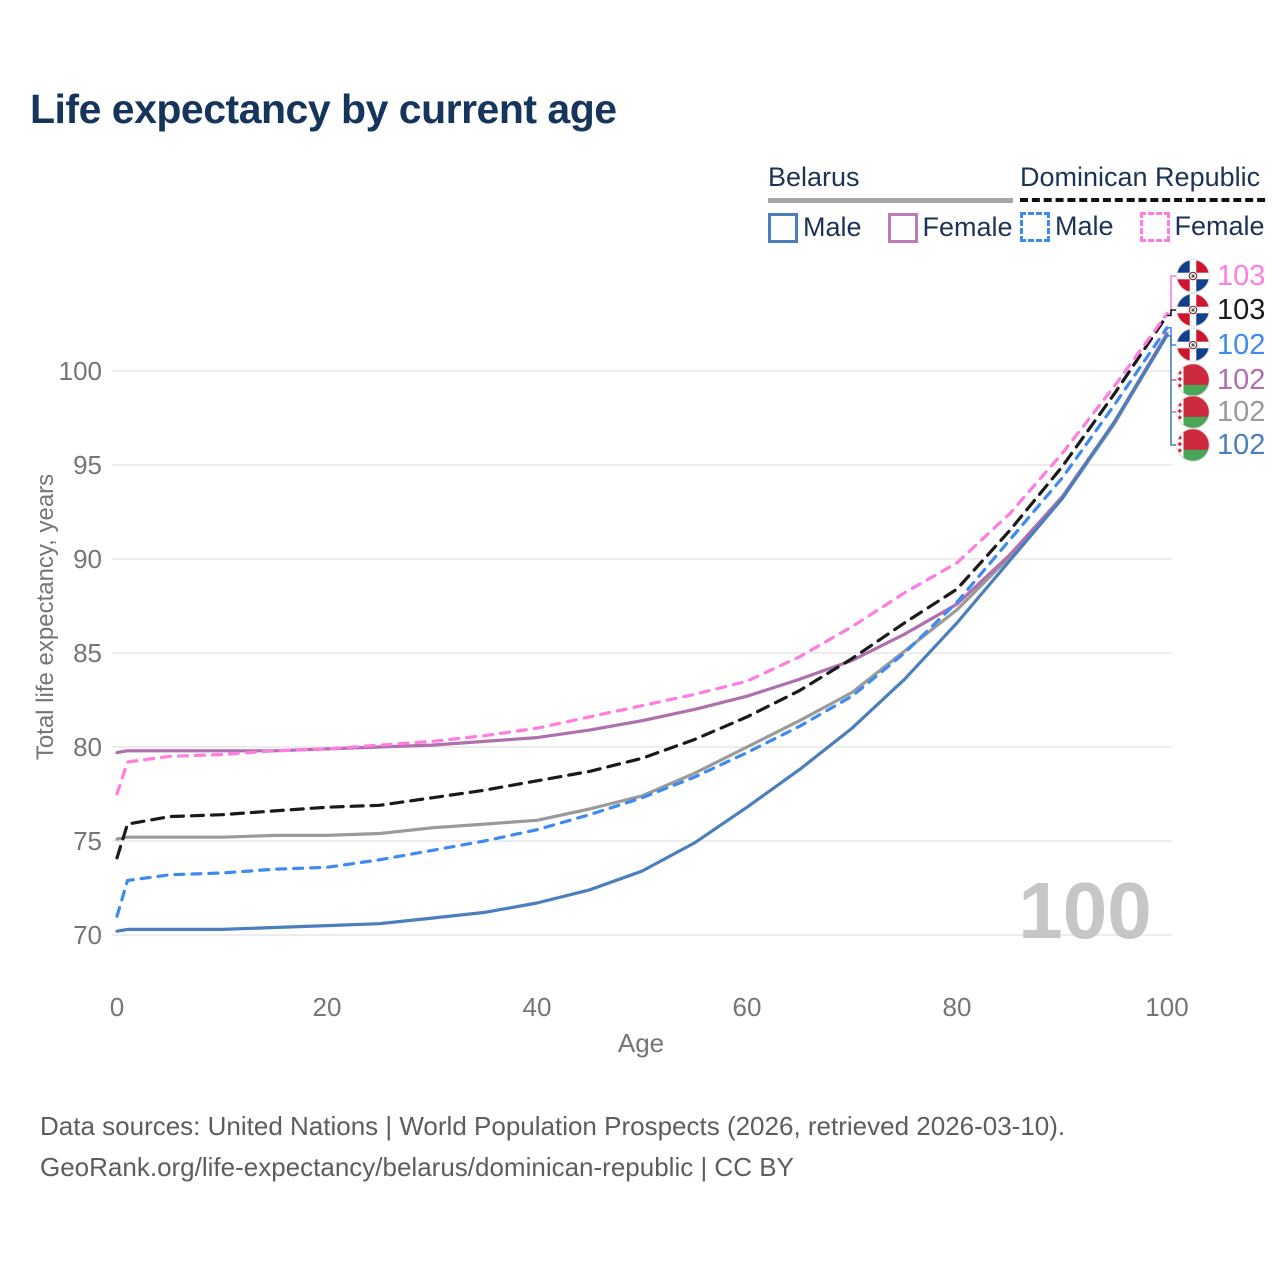 This screenshot has height=1280, width=1280. Describe the element at coordinates (323, 109) in the screenshot. I see `page-title: Life expectancy by current age` at that location.